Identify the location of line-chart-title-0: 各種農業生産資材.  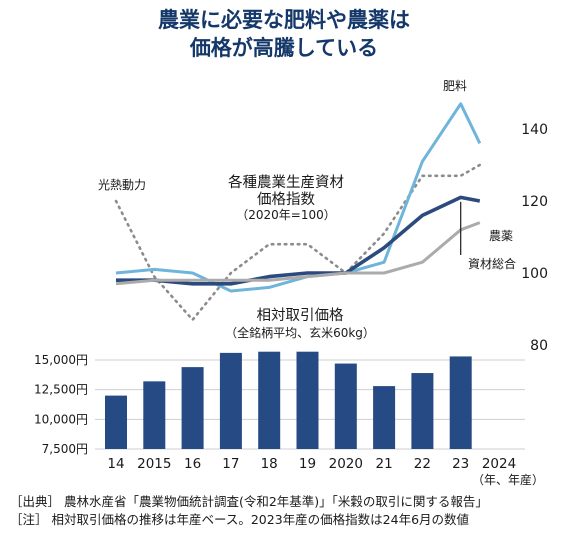
(286, 182).